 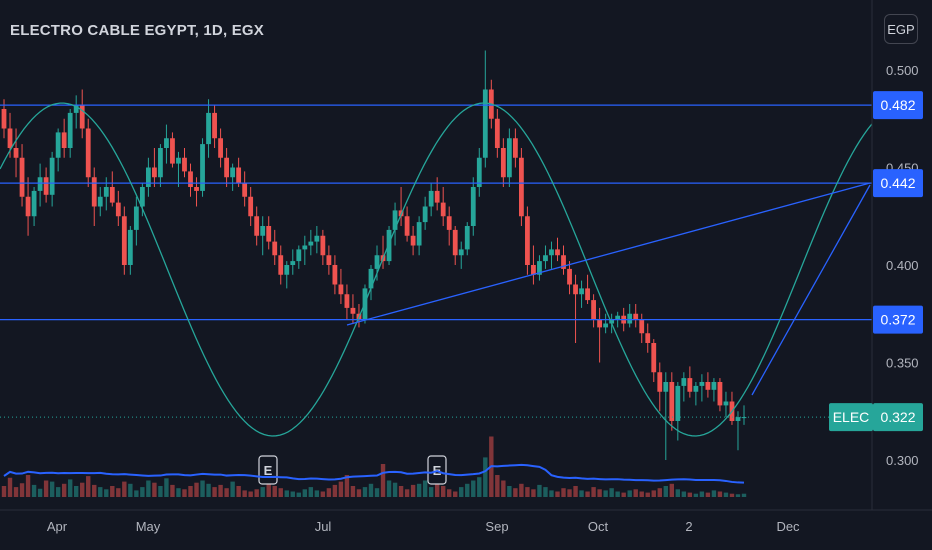 What do you see at coordinates (788, 526) in the screenshot?
I see `x-tick-label: Dec` at bounding box center [788, 526].